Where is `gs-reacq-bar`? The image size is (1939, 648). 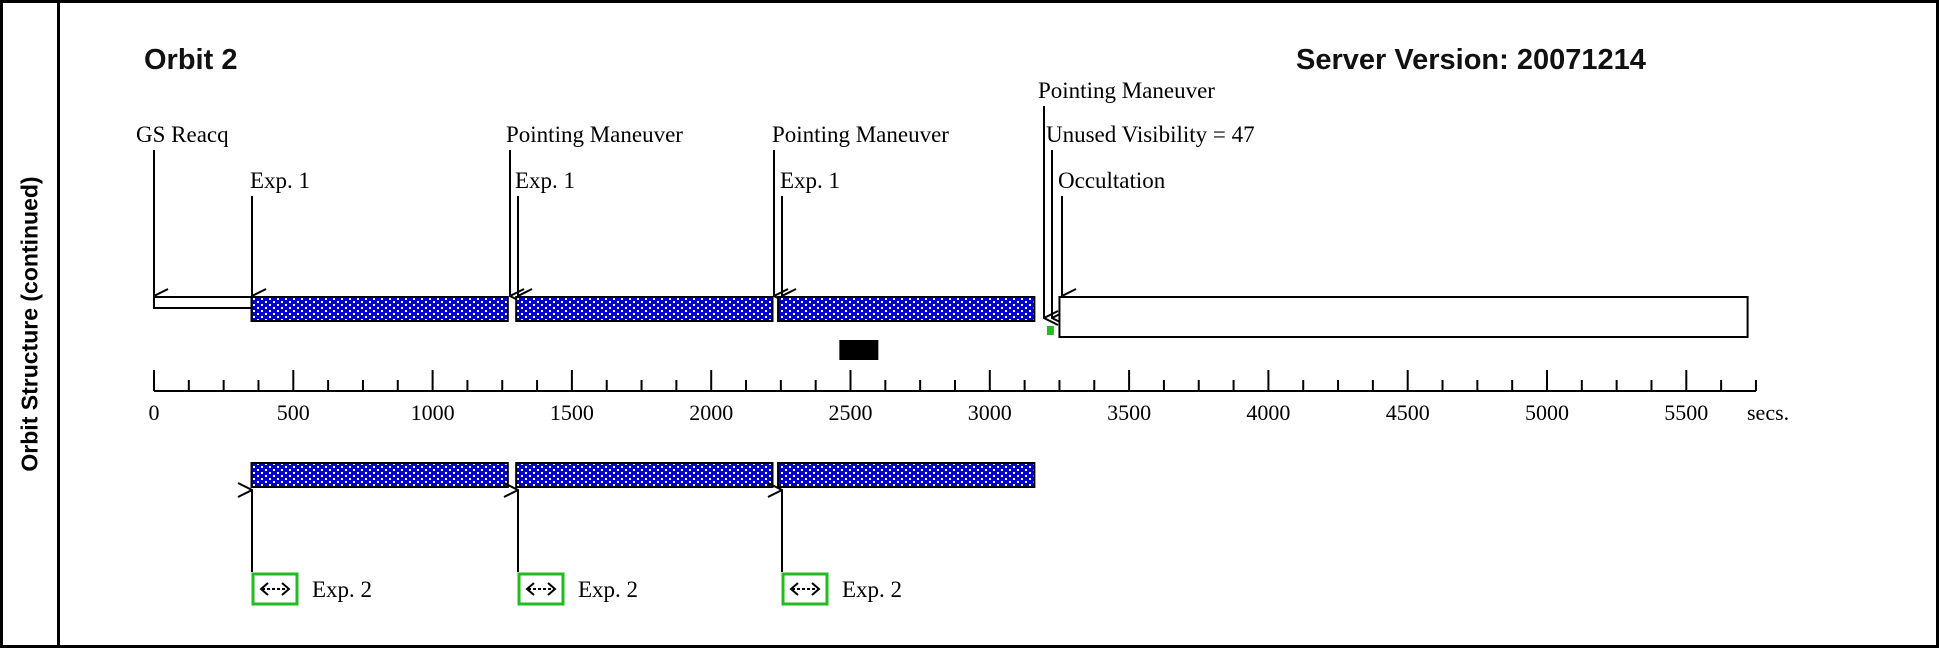
gs-reacq-bar is located at coordinates (203, 302).